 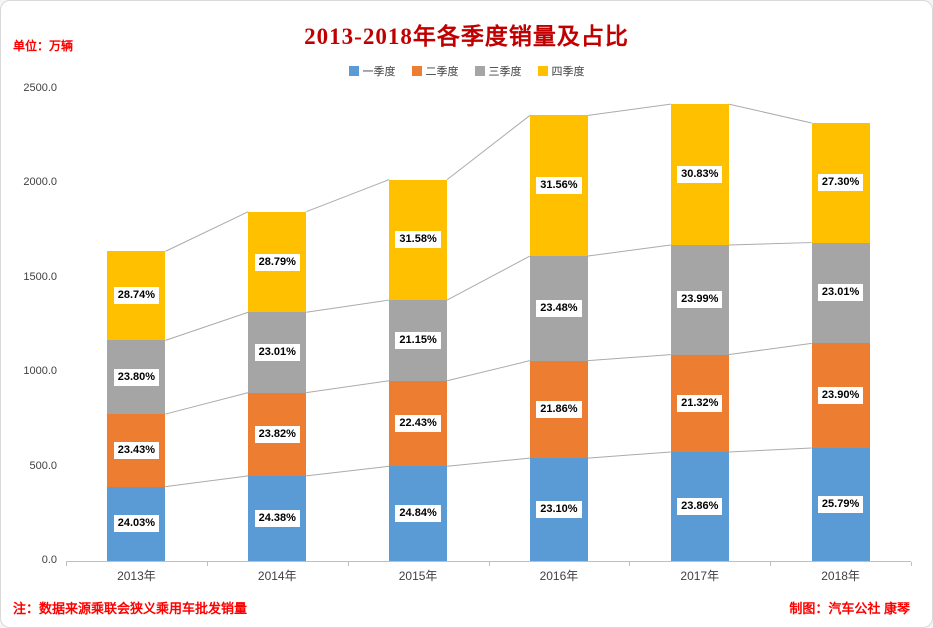 I want to click on legend-item: 三季度, so click(x=498, y=71).